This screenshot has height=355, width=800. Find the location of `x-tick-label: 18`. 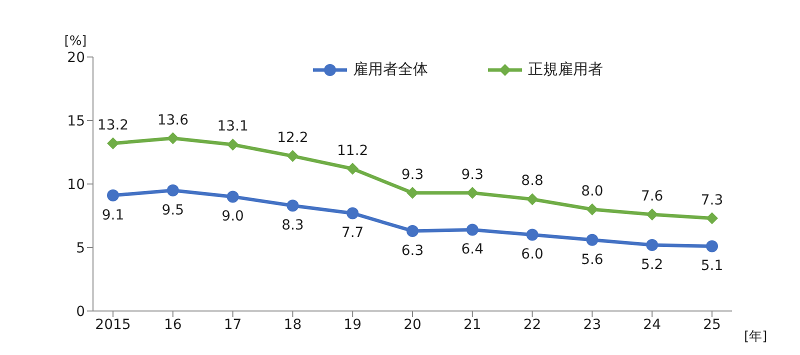

x-tick-label: 18 is located at coordinates (293, 324).